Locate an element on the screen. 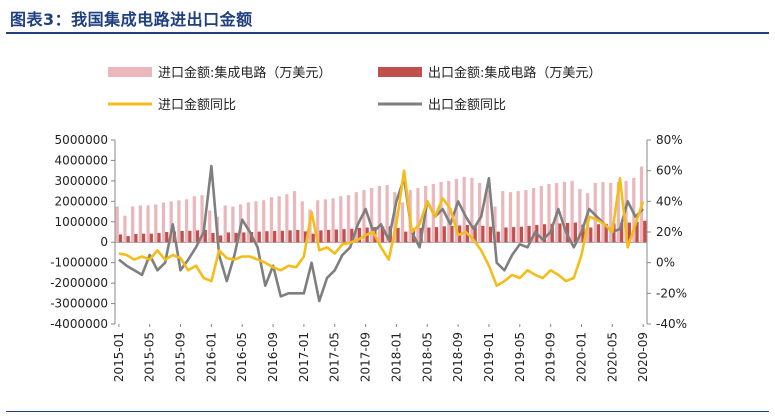 This screenshot has height=416, width=775. left-axis-tick-label: 0 is located at coordinates (104, 242).